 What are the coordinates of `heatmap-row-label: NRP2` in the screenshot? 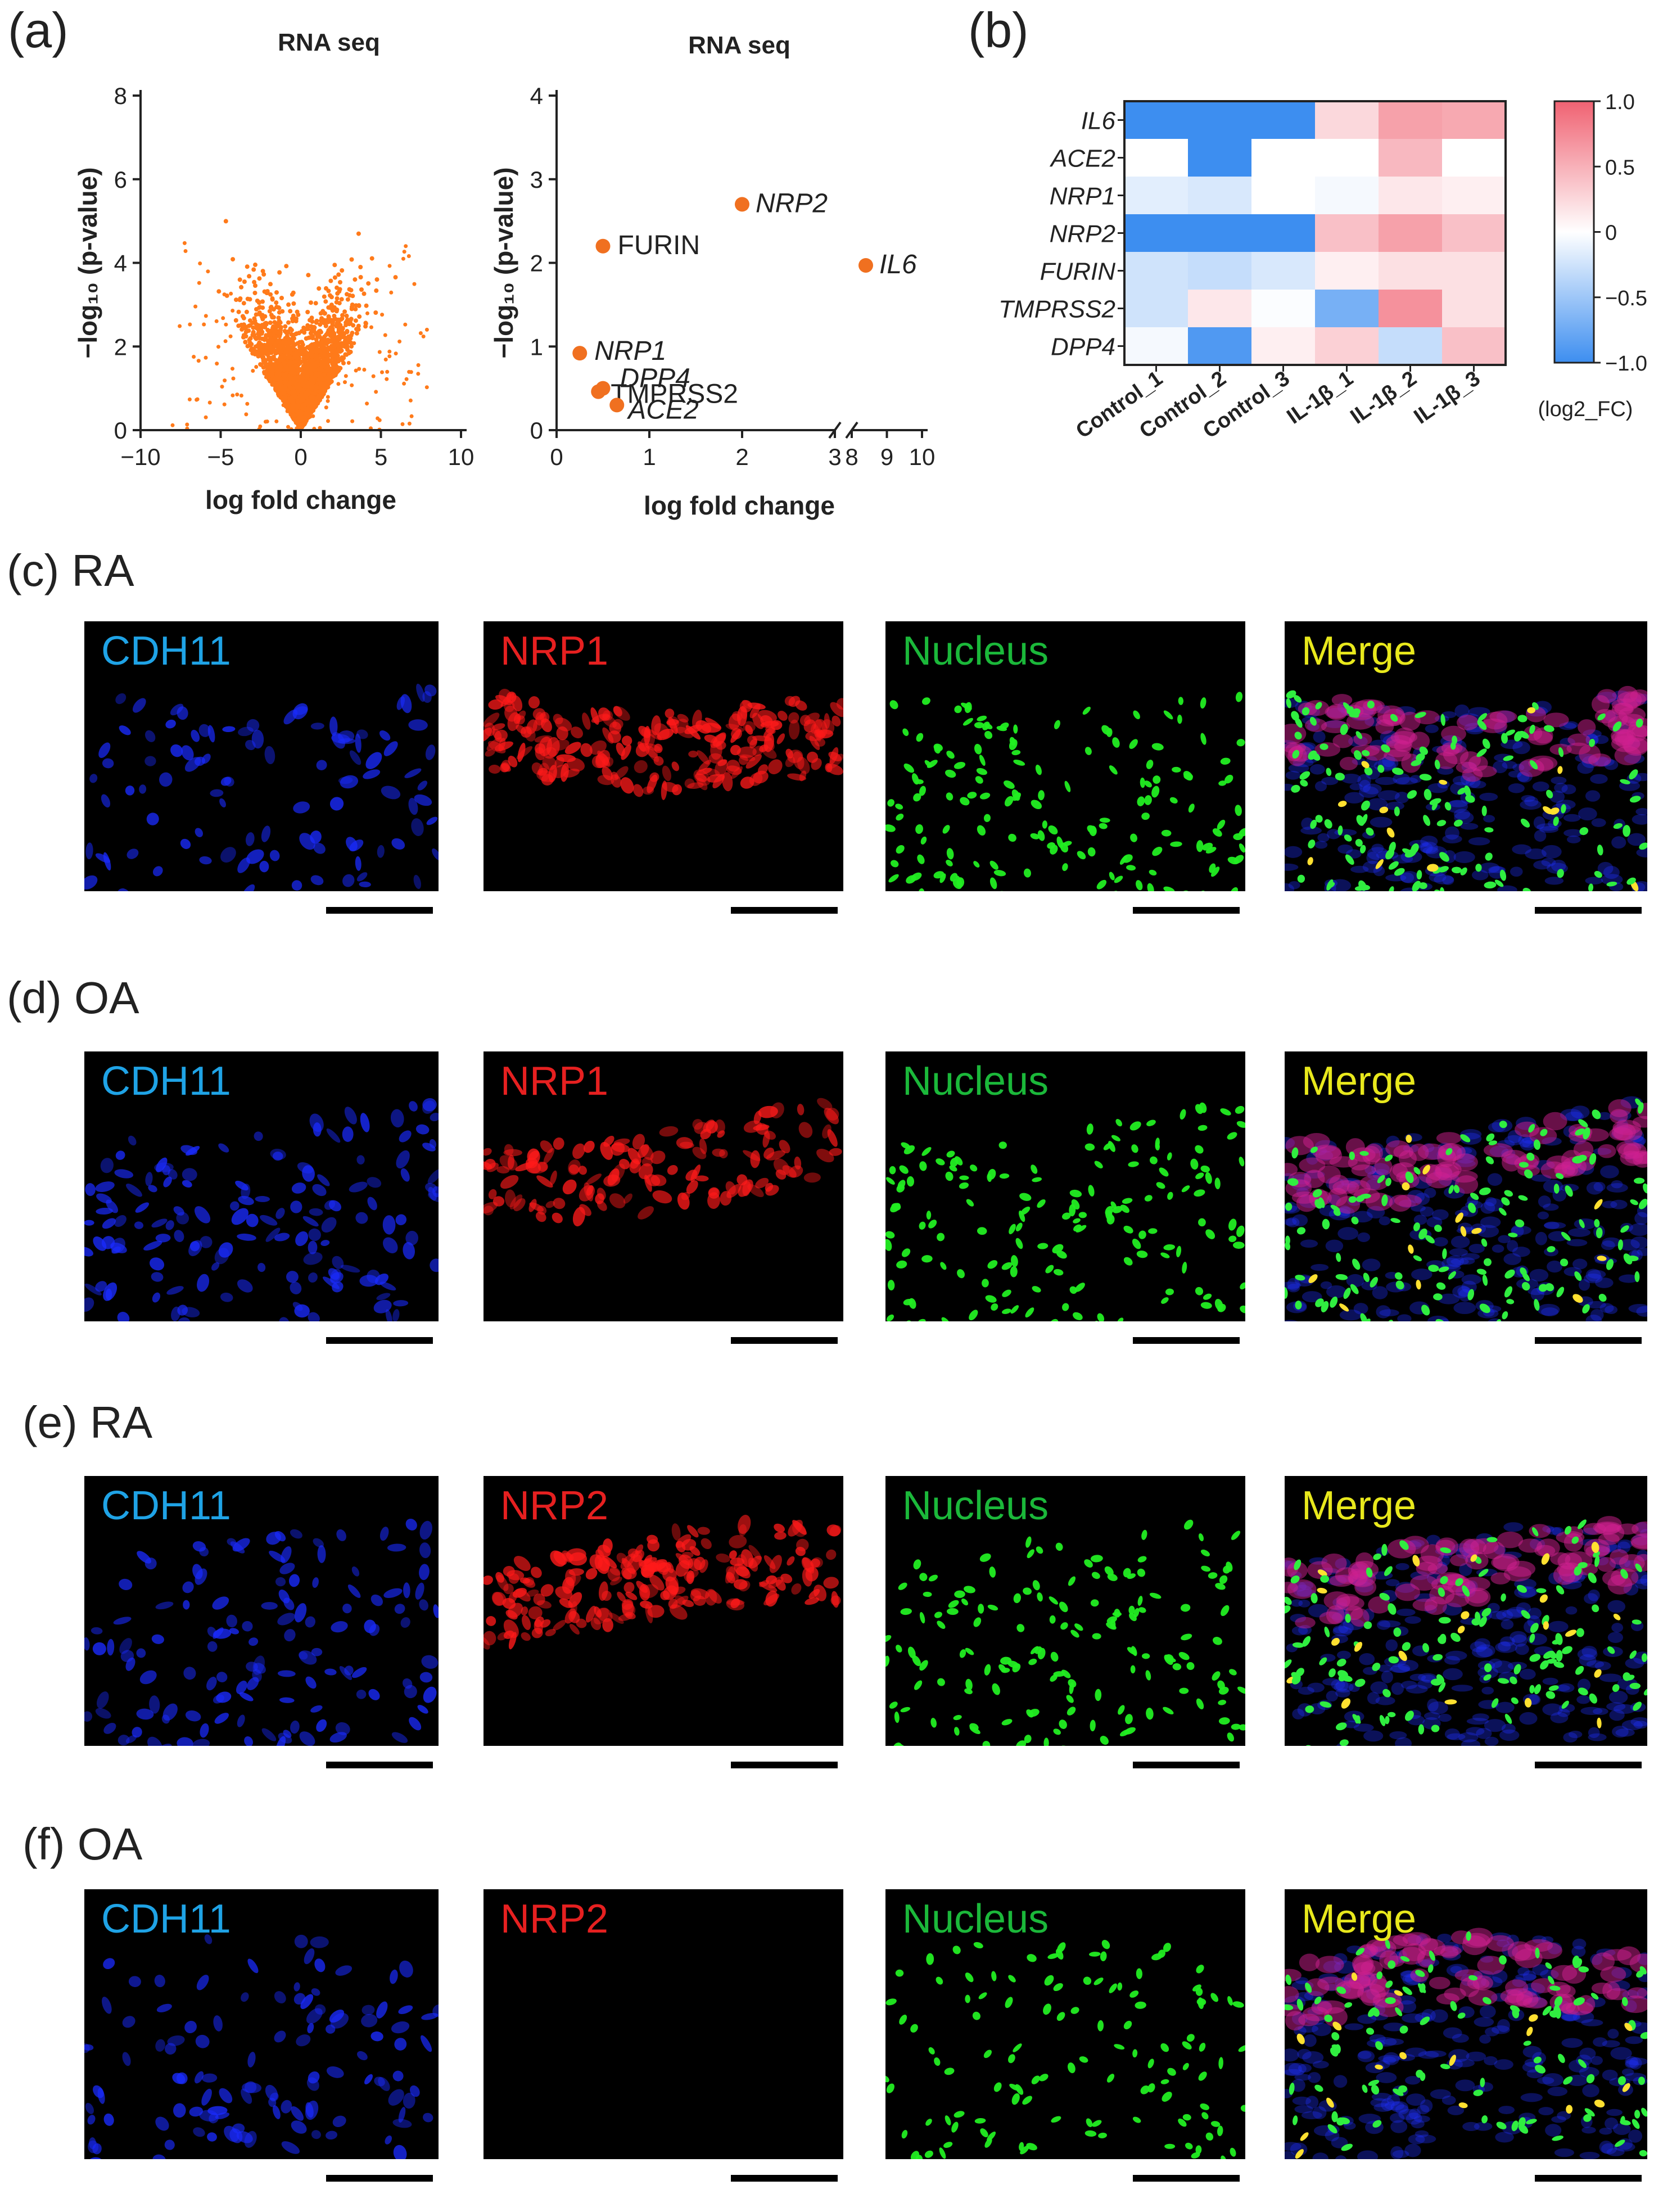 It's located at (1082, 234).